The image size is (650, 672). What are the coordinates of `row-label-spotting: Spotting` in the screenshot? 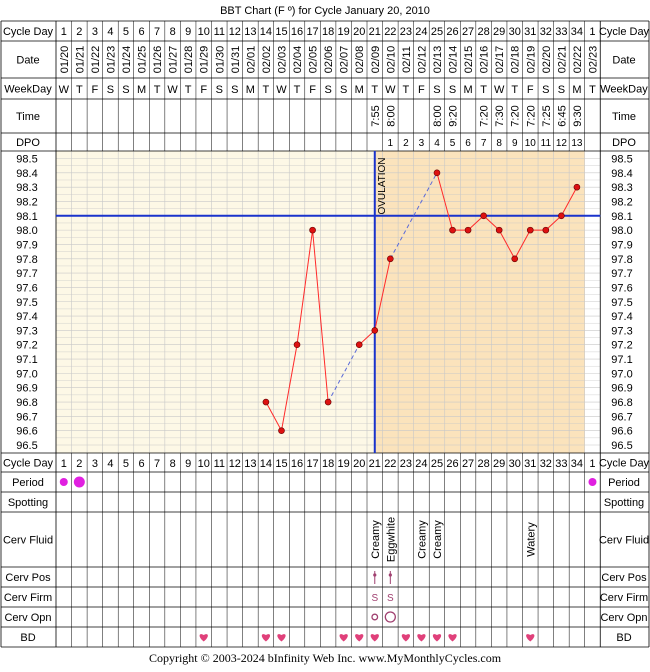 It's located at (28, 503).